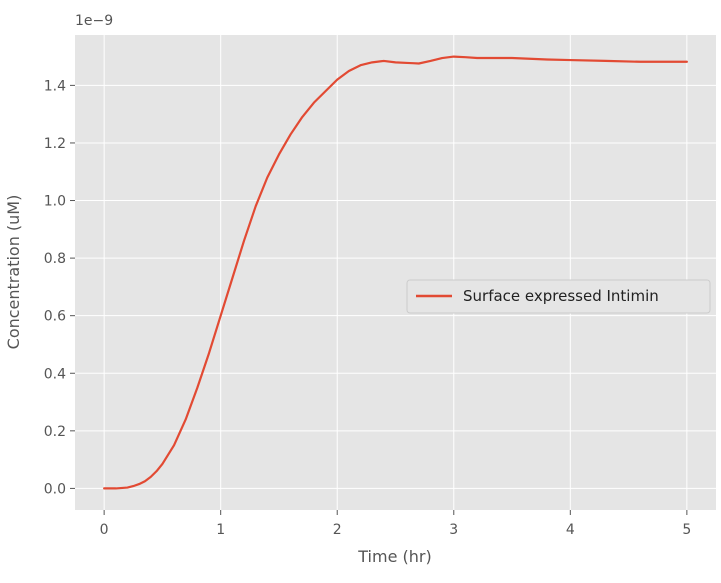 The width and height of the screenshot is (721, 583). What do you see at coordinates (561, 296) in the screenshot?
I see `legend-label: Surface expressed Intimin` at bounding box center [561, 296].